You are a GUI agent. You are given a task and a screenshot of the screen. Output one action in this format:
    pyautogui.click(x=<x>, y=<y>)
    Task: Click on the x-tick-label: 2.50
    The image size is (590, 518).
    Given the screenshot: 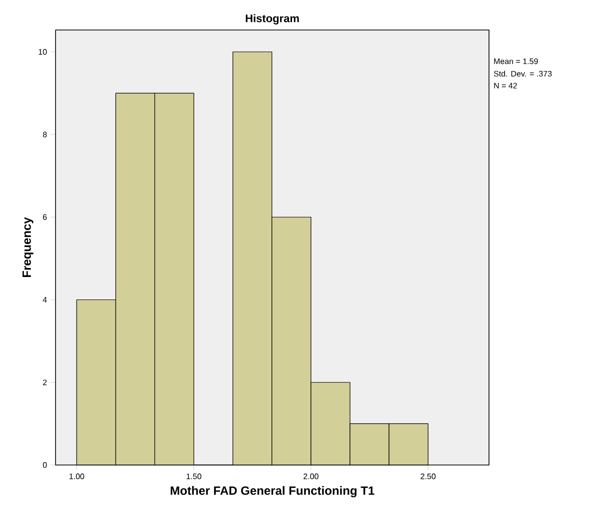 What is the action you would take?
    pyautogui.click(x=428, y=477)
    